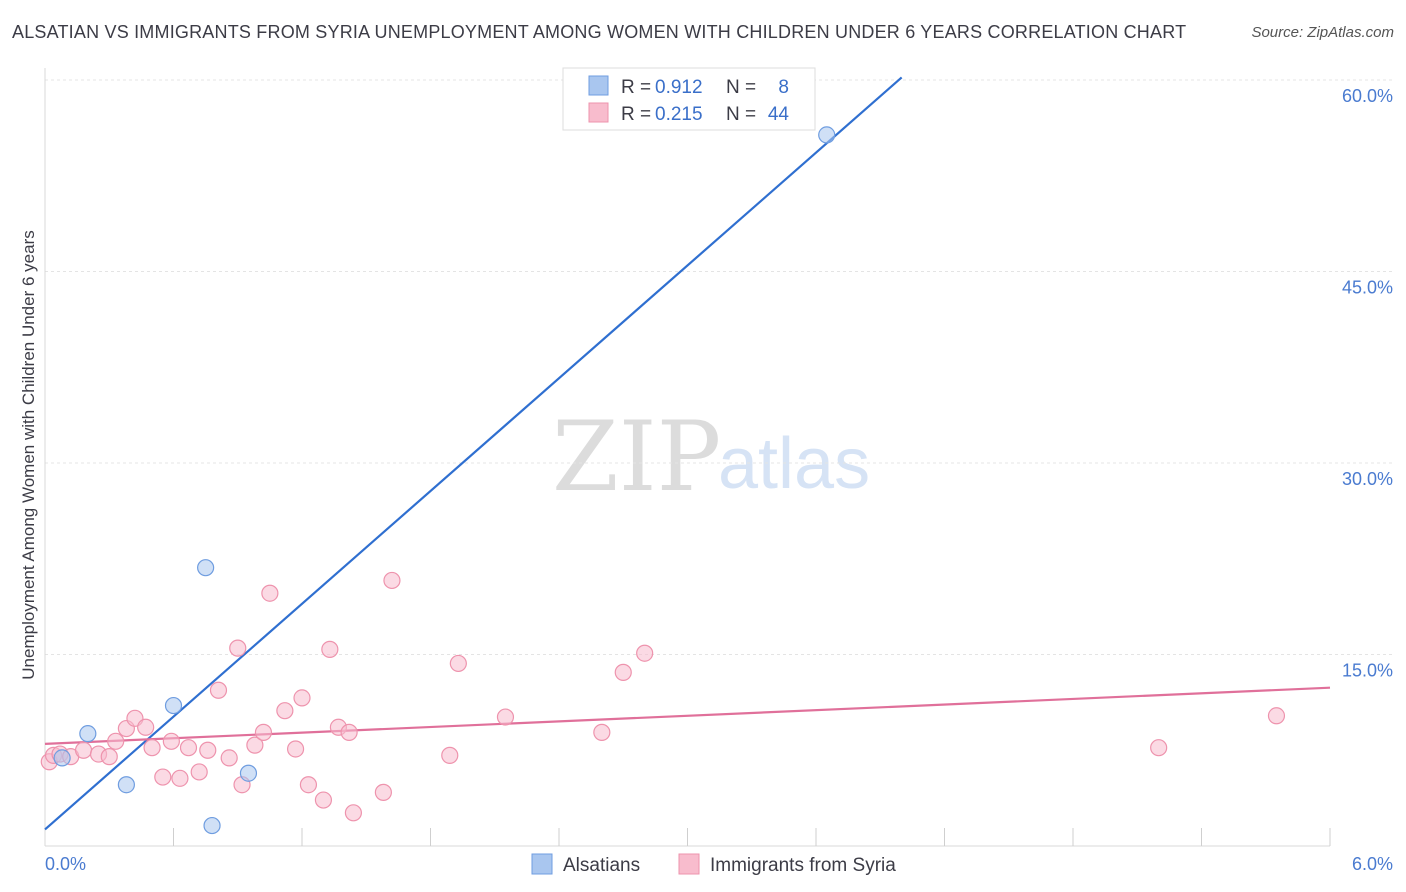 Image resolution: width=1406 pixels, height=892 pixels. What do you see at coordinates (1322, 32) in the screenshot?
I see `source-credit: Source: ZipAtlas.com` at bounding box center [1322, 32].